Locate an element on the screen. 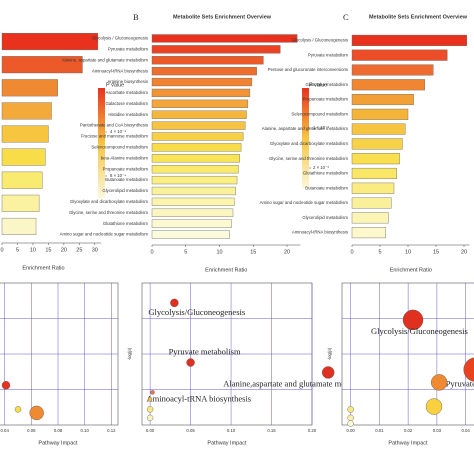 This screenshot has height=474, width=474. category-label: Pentose and glucuronate interconversions is located at coordinates (308, 69).